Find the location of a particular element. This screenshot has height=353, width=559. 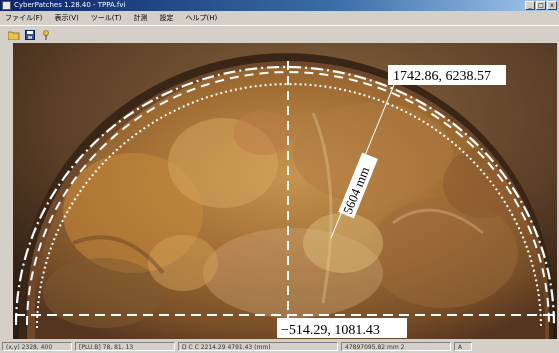

menu-view: 表示(V) is located at coordinates (67, 18).